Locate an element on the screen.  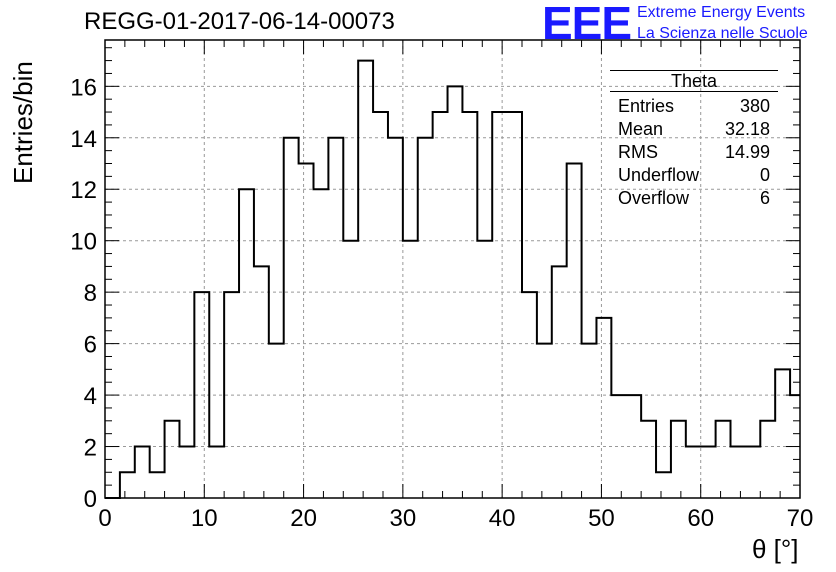
stats-label: Underflow is located at coordinates (659, 175).